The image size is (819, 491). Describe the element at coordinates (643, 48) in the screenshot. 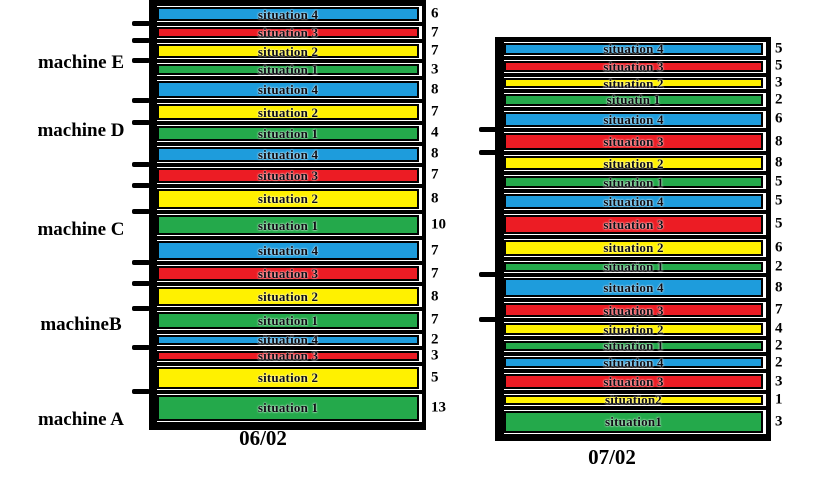

I see `schedule-bar-row: situation 4 5` at that location.